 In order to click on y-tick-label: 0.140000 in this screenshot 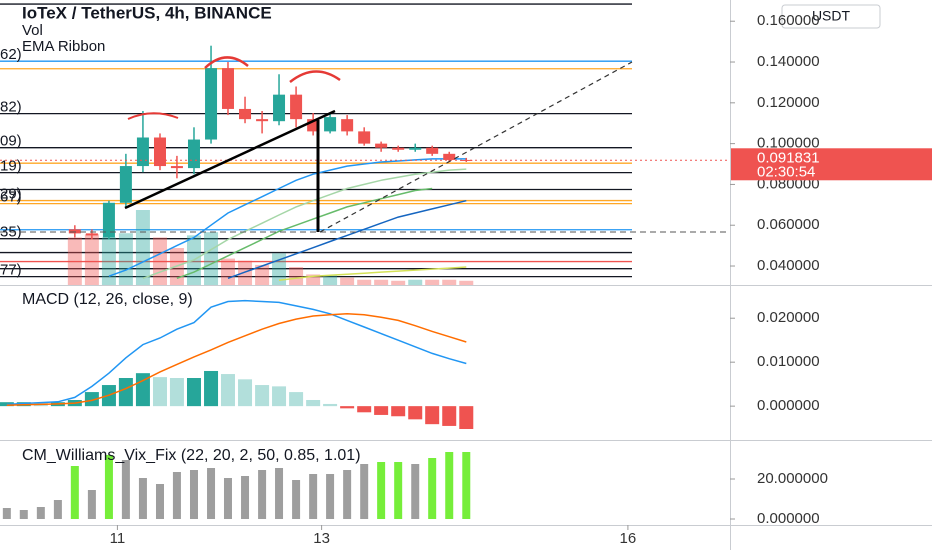, I will do `click(788, 61)`.